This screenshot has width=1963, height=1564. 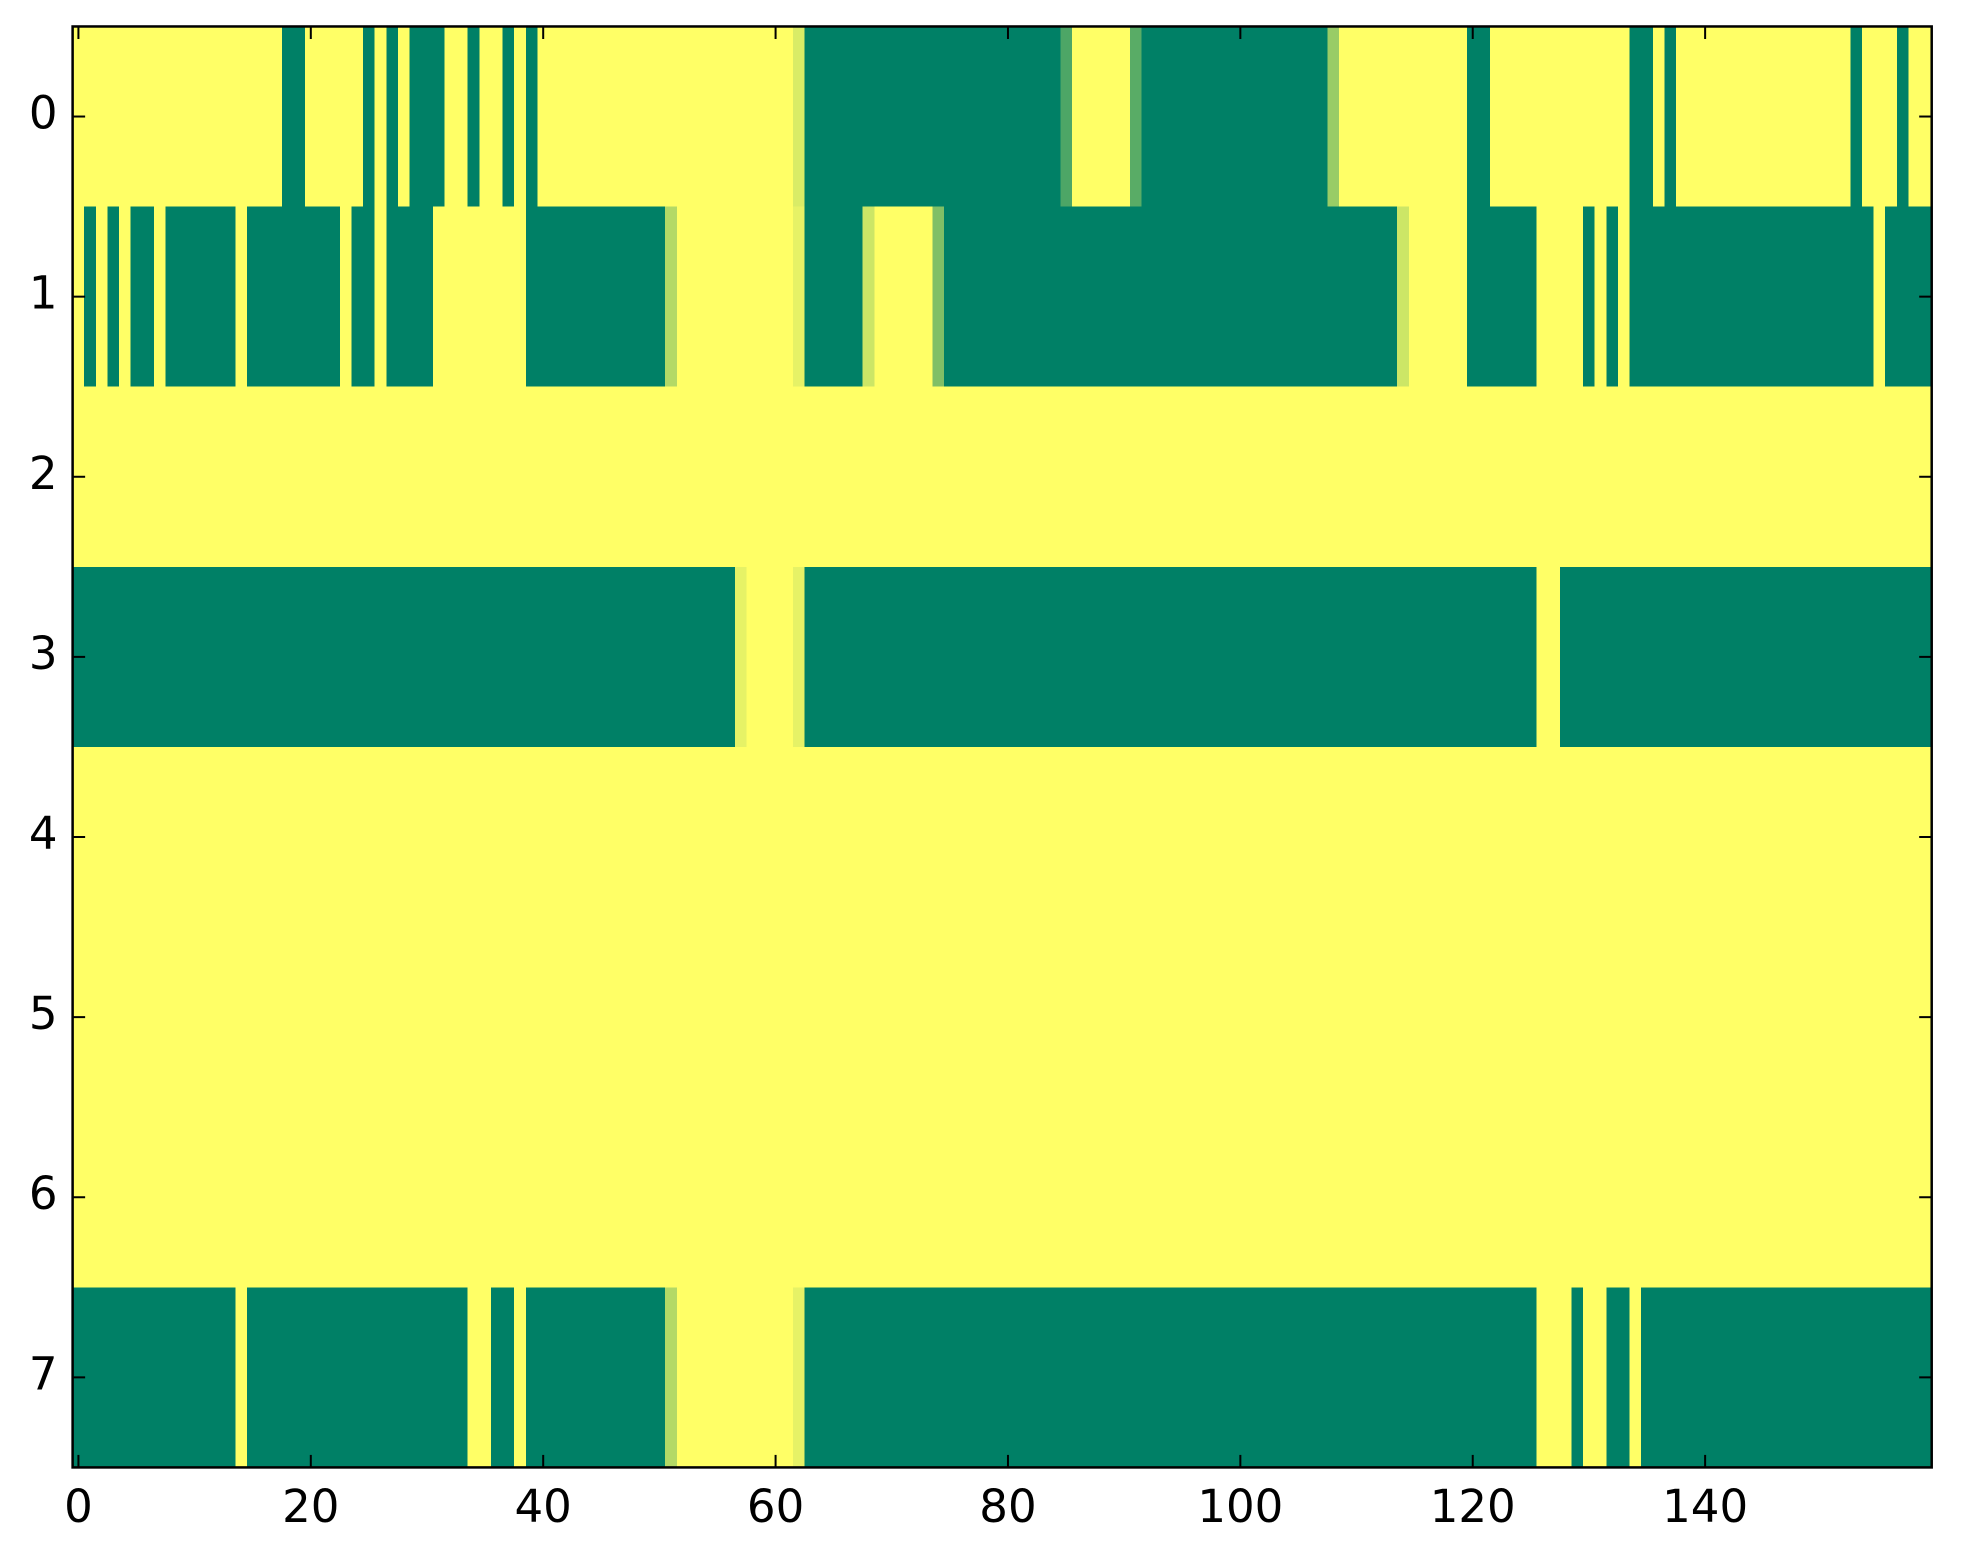 I want to click on x-tick-label: 60, so click(x=775, y=1506).